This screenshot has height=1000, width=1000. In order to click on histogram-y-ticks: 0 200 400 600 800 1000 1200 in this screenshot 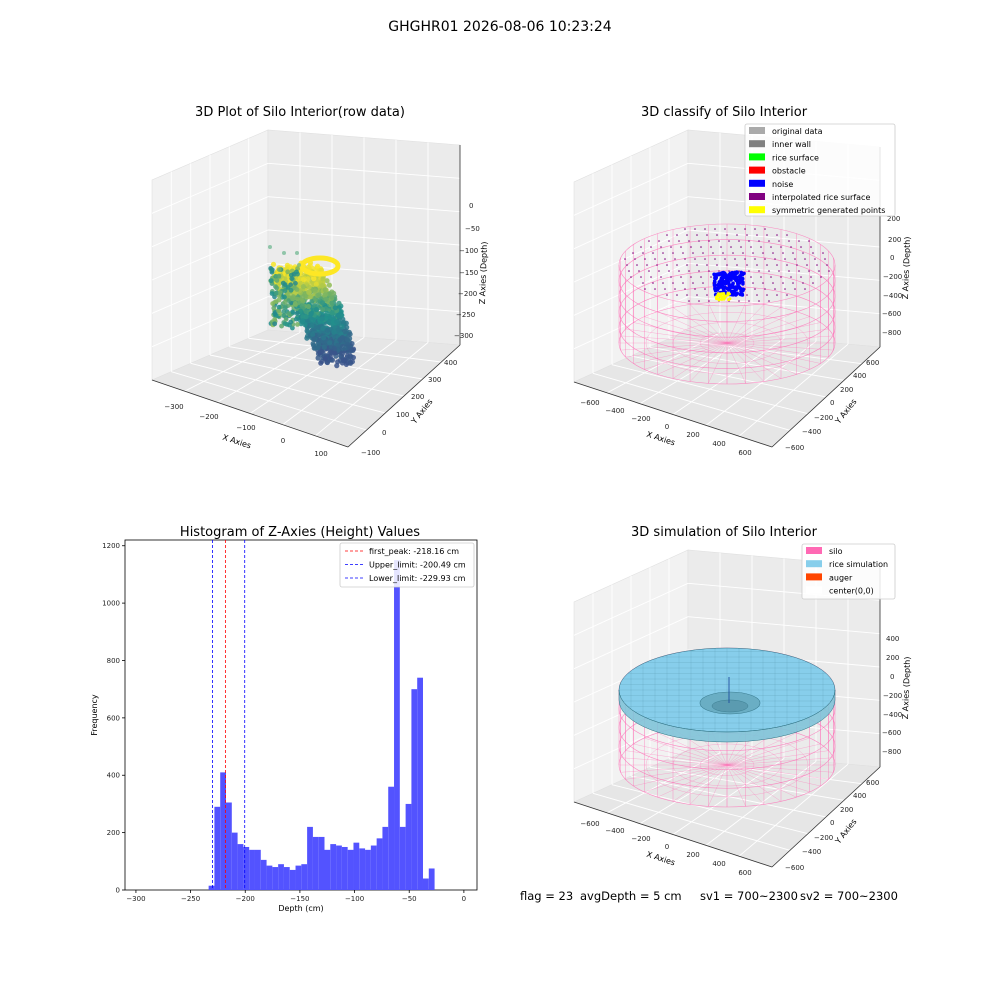, I will do `click(113, 718)`.